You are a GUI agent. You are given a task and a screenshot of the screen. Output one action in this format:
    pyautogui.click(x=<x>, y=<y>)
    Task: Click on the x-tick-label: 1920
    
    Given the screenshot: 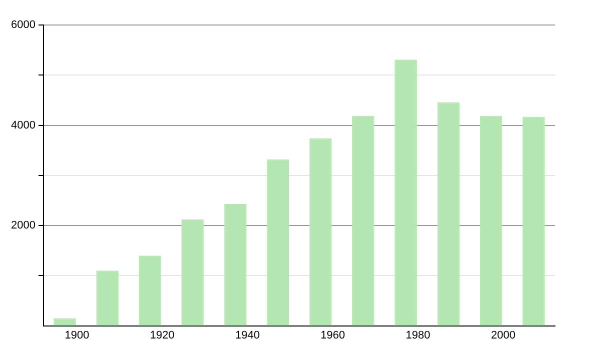 What is the action you would take?
    pyautogui.click(x=162, y=335)
    